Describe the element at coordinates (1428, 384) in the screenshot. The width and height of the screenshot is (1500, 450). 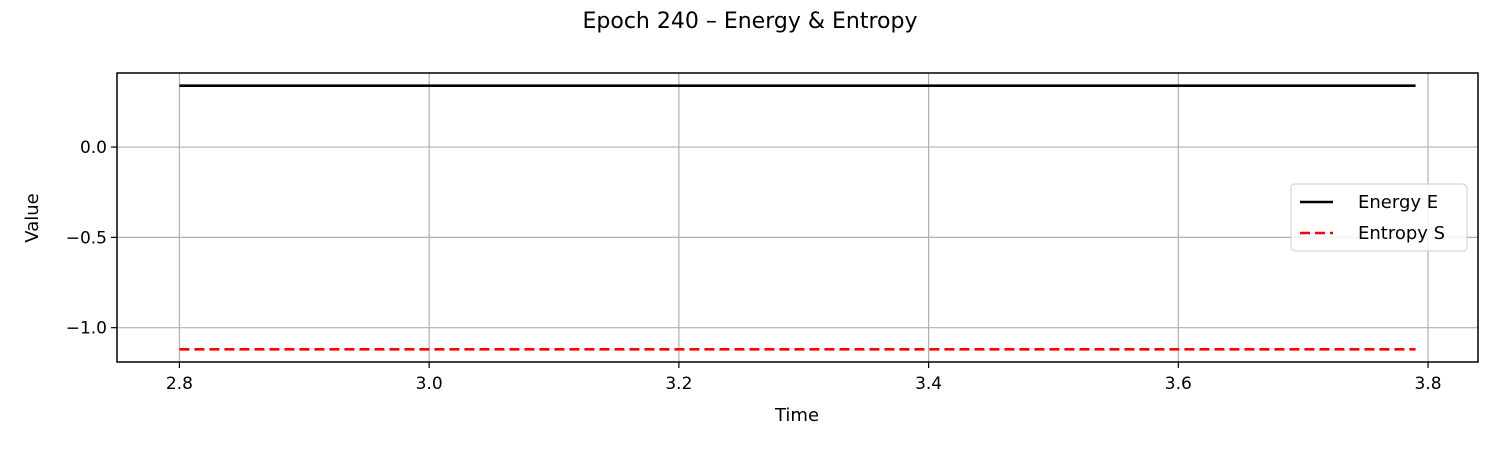
I see `x-tick-label: 3.8` at that location.